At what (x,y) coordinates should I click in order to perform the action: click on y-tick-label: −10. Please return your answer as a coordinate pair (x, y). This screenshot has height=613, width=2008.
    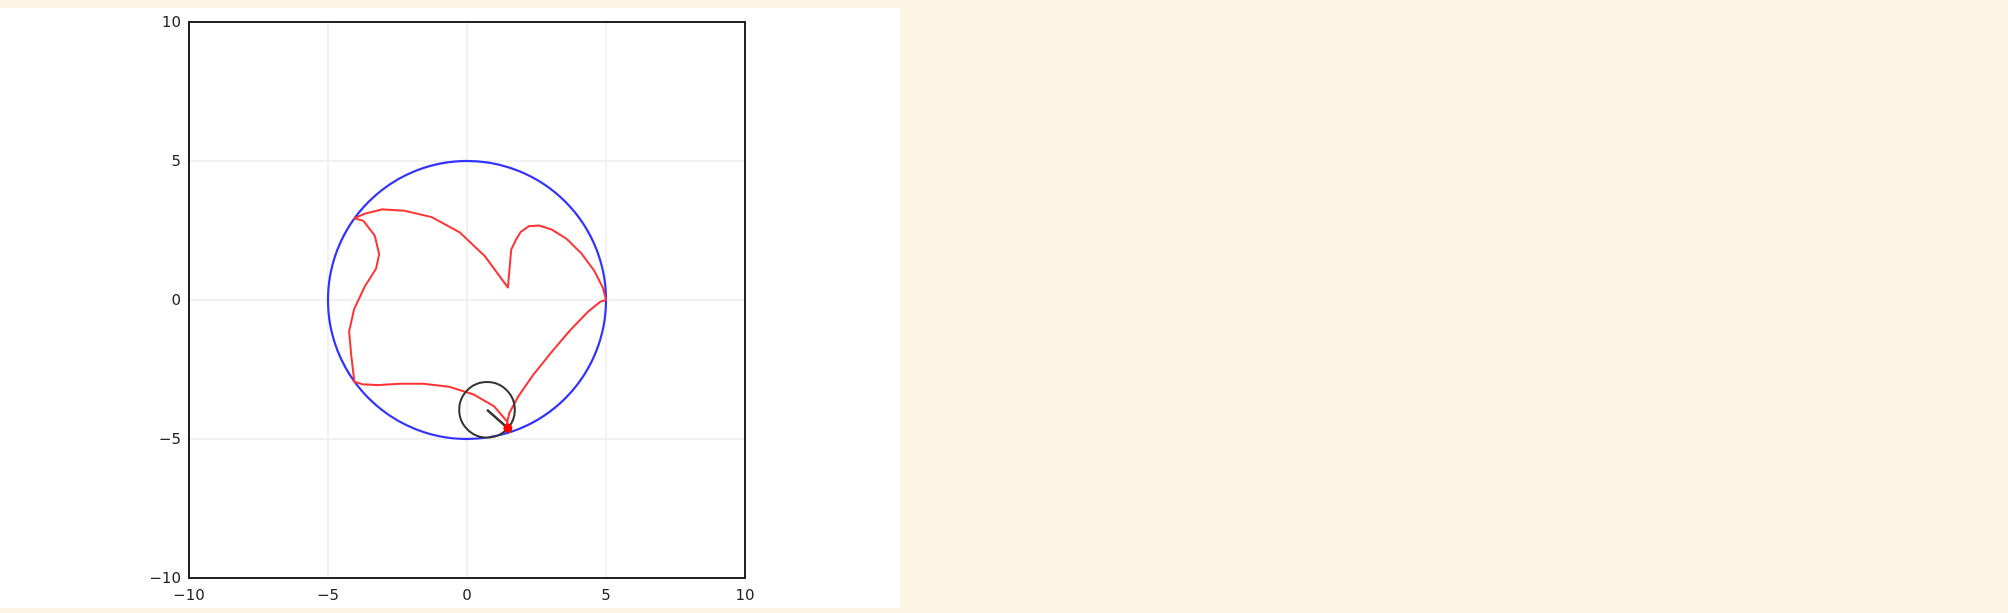
    Looking at the image, I should click on (165, 578).